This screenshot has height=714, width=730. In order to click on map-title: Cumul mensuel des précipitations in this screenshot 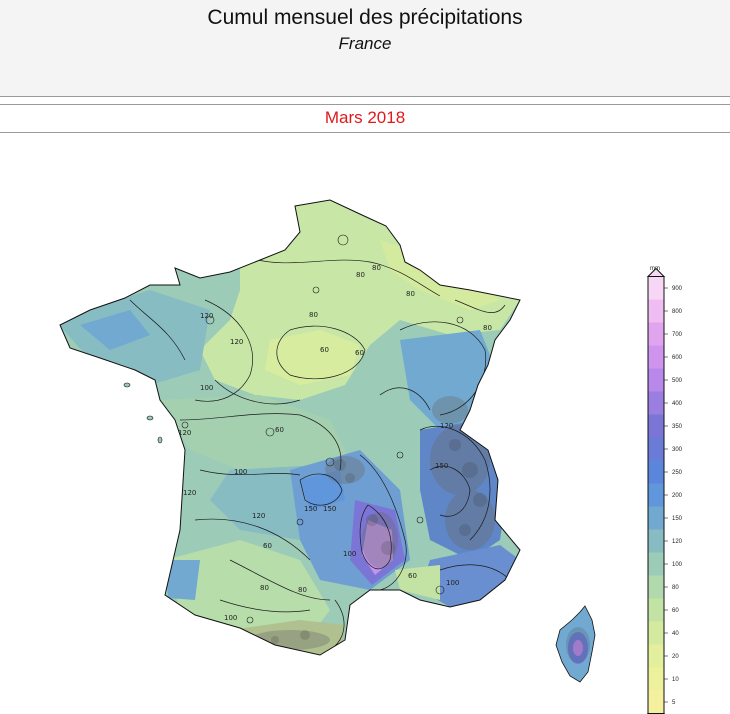, I will do `click(365, 17)`.